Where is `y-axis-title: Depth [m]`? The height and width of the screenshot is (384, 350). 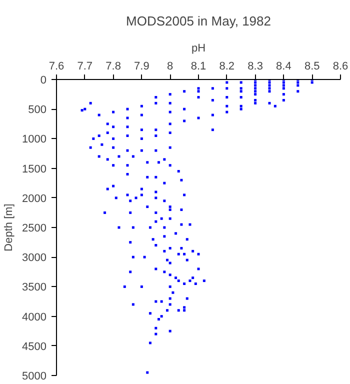 y-axis-title: Depth [m] is located at coordinates (9, 228).